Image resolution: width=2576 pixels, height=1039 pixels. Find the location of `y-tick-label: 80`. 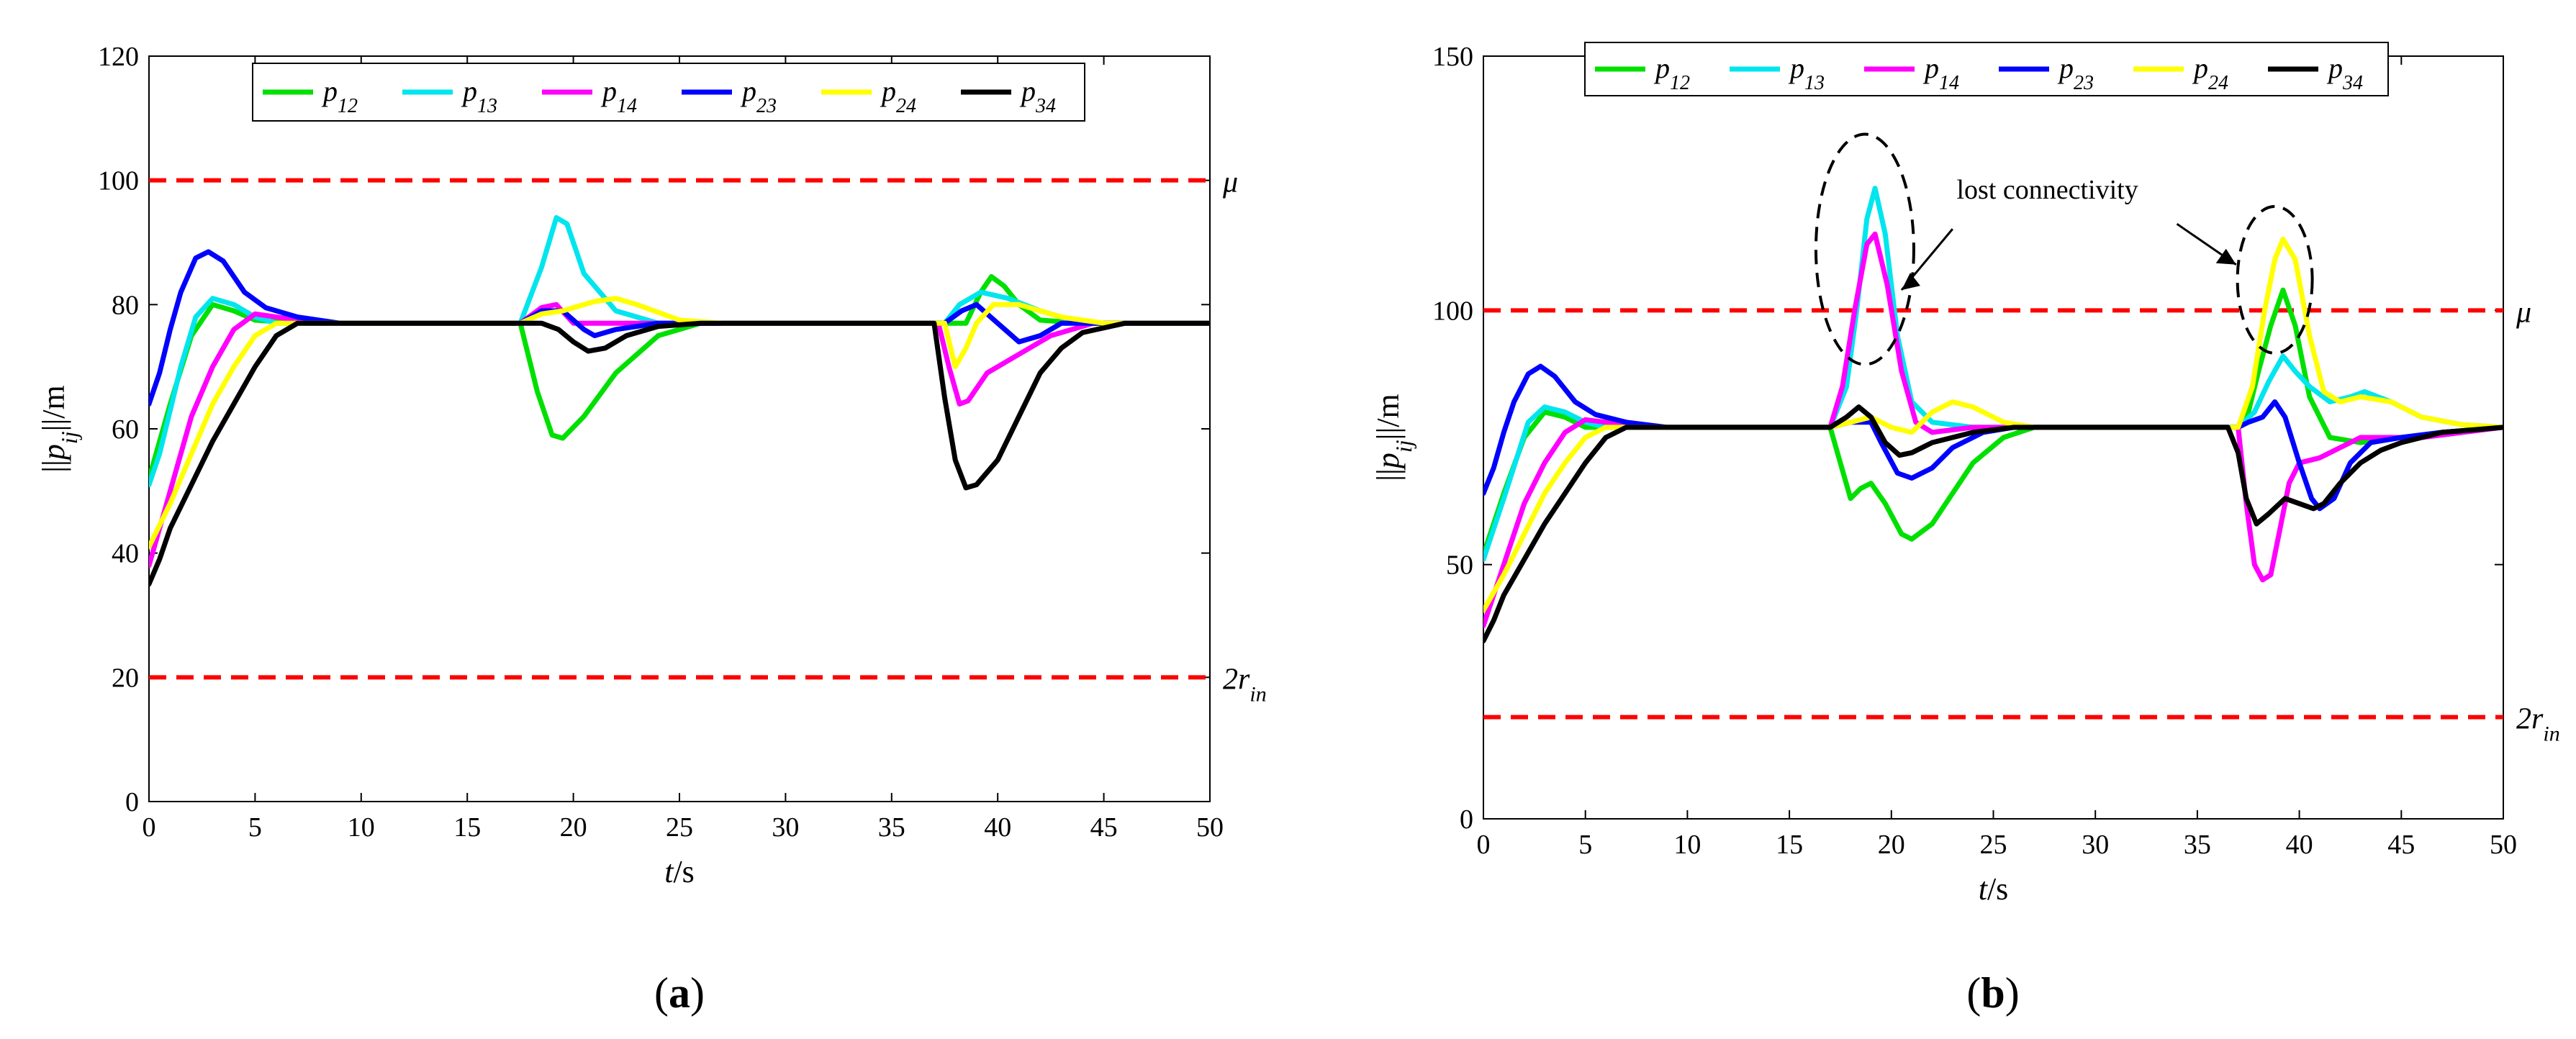

y-tick-label: 80 is located at coordinates (126, 305).